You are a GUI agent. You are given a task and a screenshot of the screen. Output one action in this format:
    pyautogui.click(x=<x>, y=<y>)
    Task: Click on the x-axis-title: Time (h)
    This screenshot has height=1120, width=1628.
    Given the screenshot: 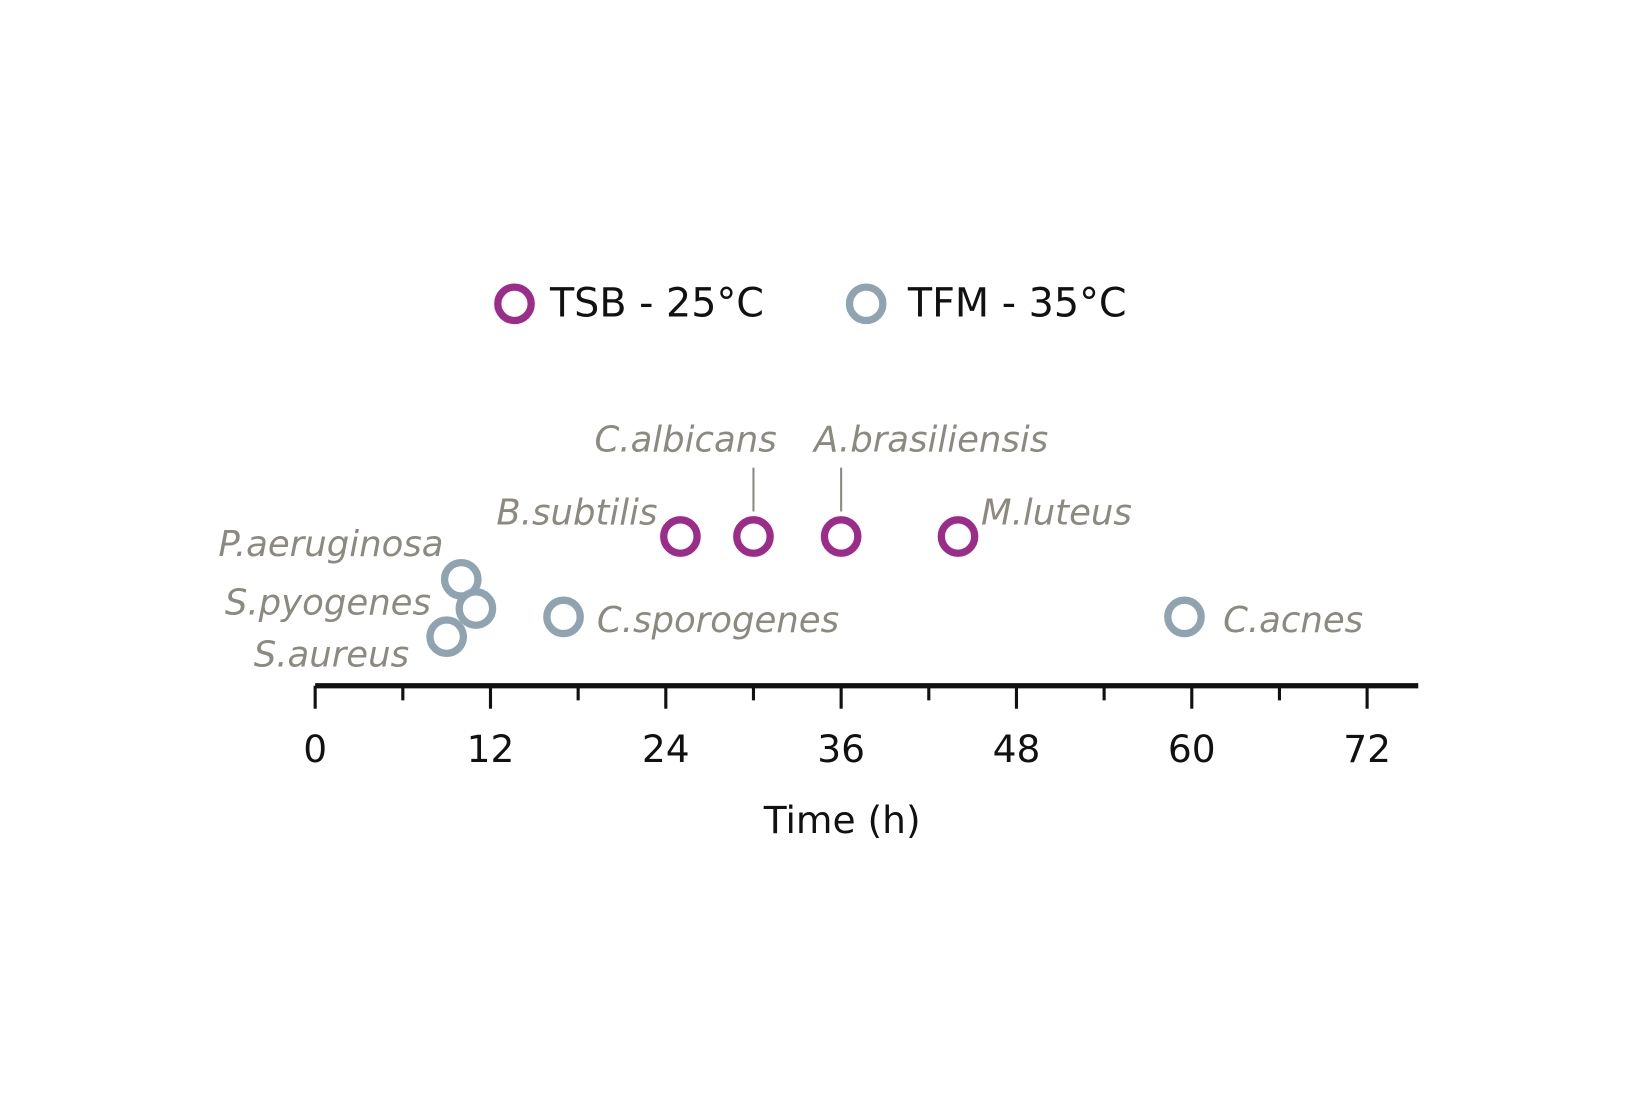 What is the action you would take?
    pyautogui.click(x=842, y=820)
    